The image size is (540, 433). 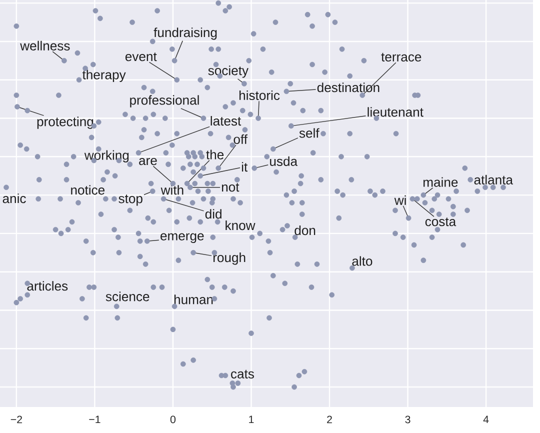 What do you see at coordinates (407, 420) in the screenshot?
I see `x-tick-label: 3` at bounding box center [407, 420].